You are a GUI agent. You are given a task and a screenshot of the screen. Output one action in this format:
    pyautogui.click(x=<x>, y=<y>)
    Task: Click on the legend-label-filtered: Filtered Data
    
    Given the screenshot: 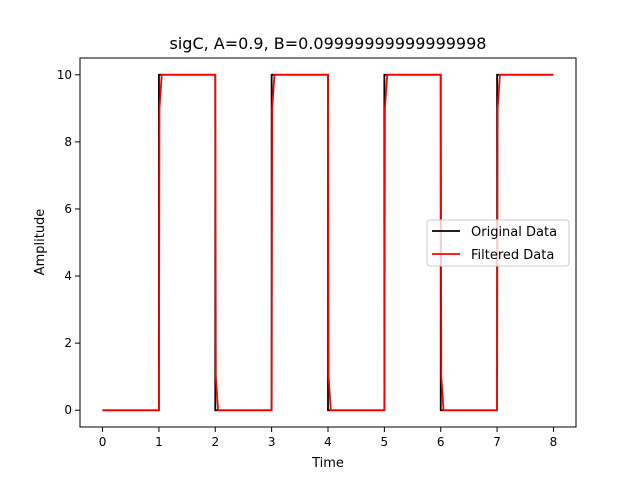 What is the action you would take?
    pyautogui.click(x=512, y=255)
    